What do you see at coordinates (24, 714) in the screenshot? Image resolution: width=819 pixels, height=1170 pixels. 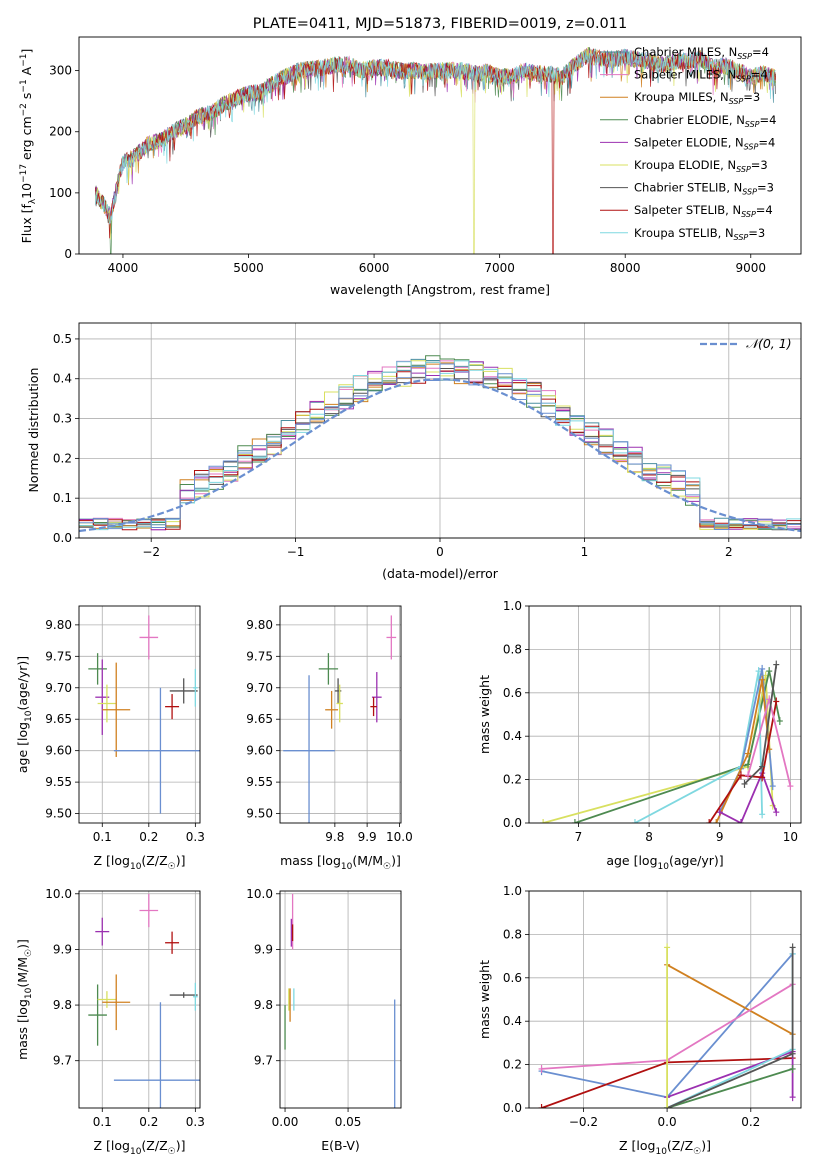 I see `y-axis-label: age [log10(age/yr)]` at bounding box center [24, 714].